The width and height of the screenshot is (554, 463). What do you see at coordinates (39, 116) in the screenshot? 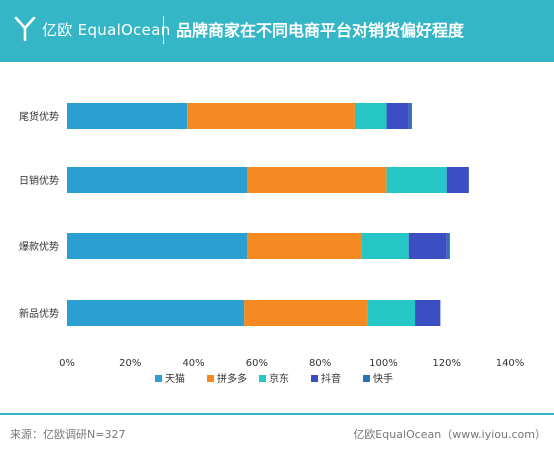
I see `category-label: 尾货优势` at bounding box center [39, 116].